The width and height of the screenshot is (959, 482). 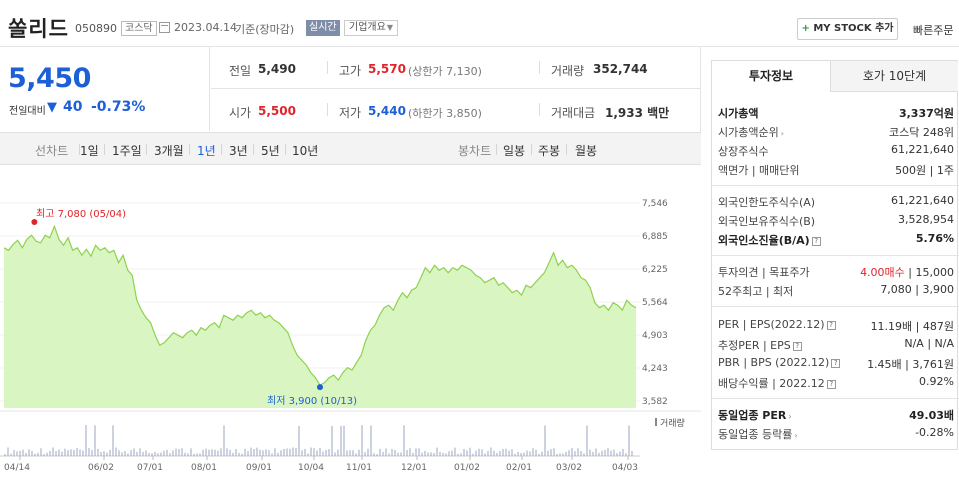 What do you see at coordinates (89, 151) in the screenshot?
I see `period-1d: 1일` at bounding box center [89, 151].